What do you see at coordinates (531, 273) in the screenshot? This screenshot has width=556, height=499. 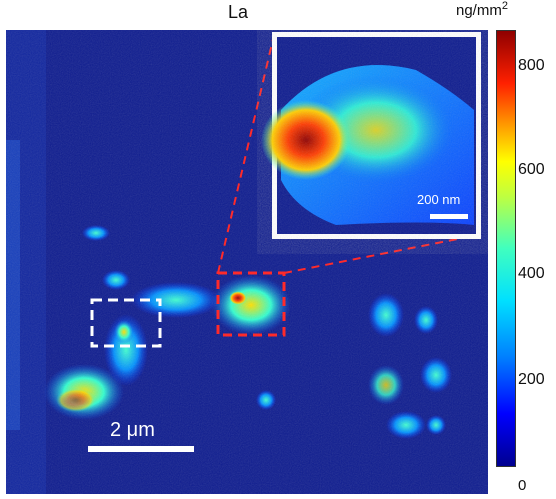 I see `colorbar-tick: 400` at bounding box center [531, 273].